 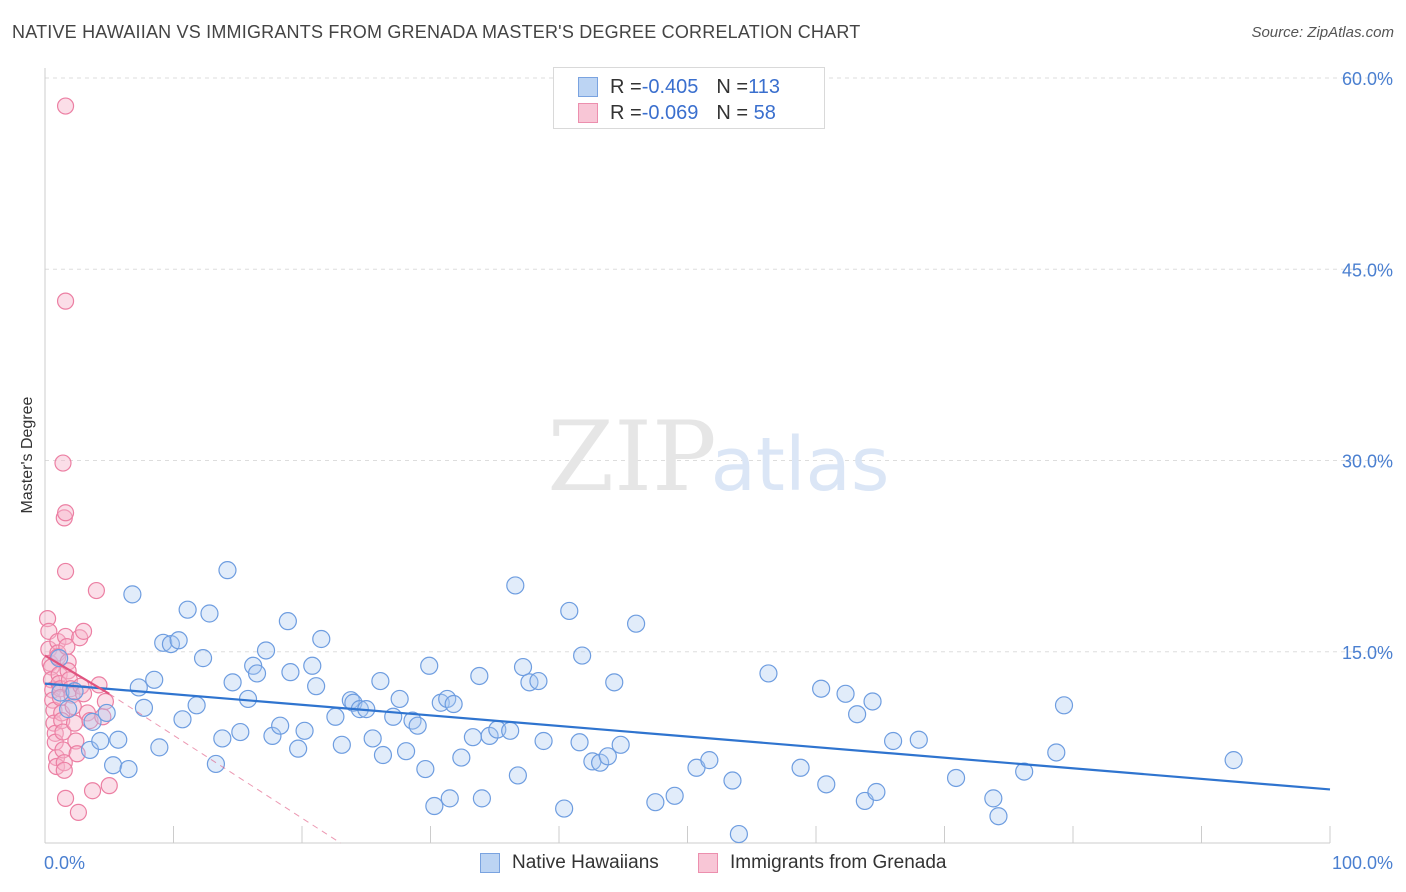 What do you see at coordinates (588, 113) in the screenshot?
I see `legend-swatch-pink` at bounding box center [588, 113].